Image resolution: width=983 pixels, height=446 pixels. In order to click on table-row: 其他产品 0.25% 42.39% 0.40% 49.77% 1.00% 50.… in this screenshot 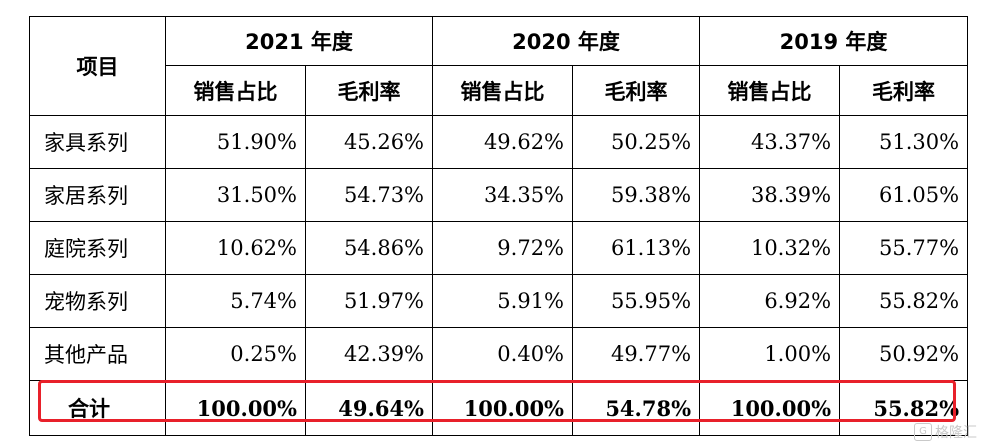, I will do `click(499, 354)`.